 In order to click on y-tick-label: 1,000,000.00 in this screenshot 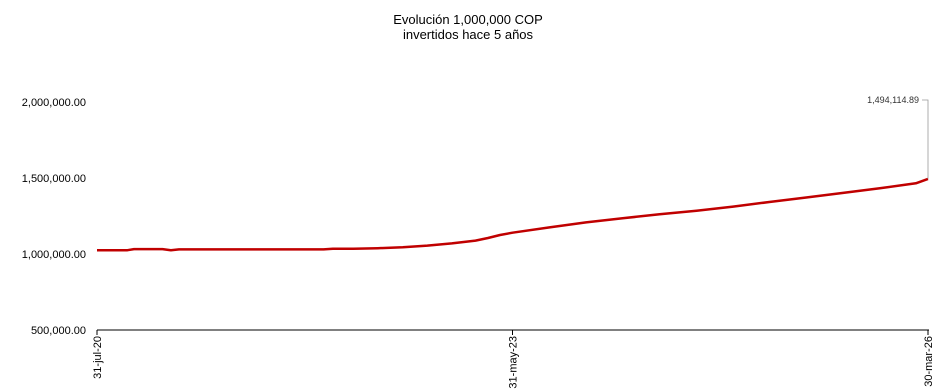, I will do `click(54, 255)`.